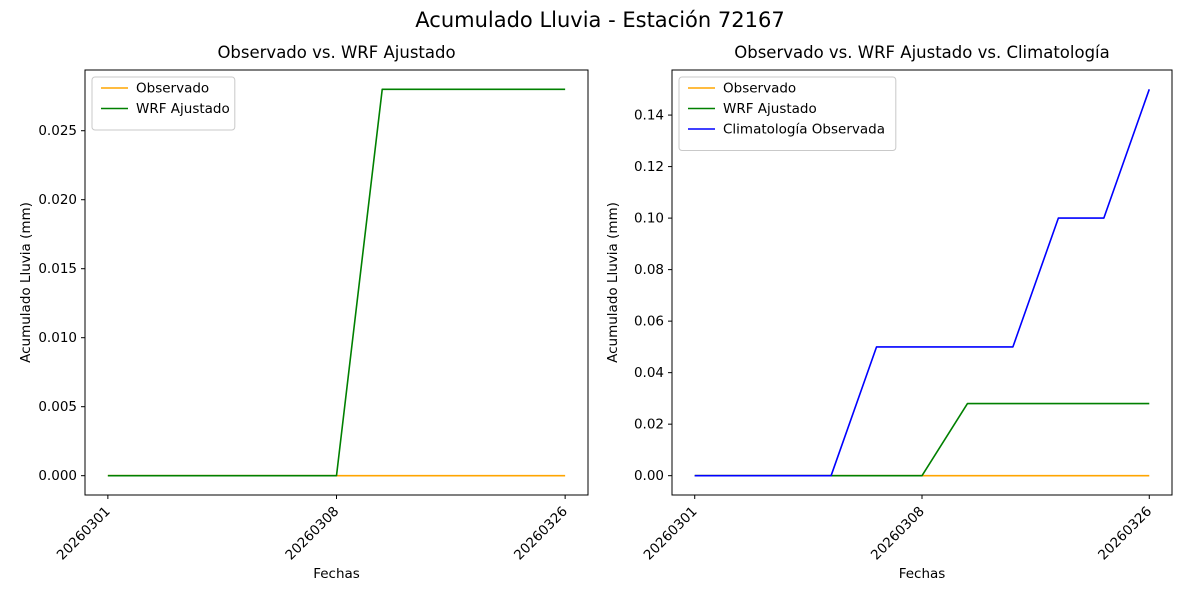 This screenshot has width=1200, height=600. What do you see at coordinates (57, 407) in the screenshot?
I see `y-tick-label: 0.005` at bounding box center [57, 407].